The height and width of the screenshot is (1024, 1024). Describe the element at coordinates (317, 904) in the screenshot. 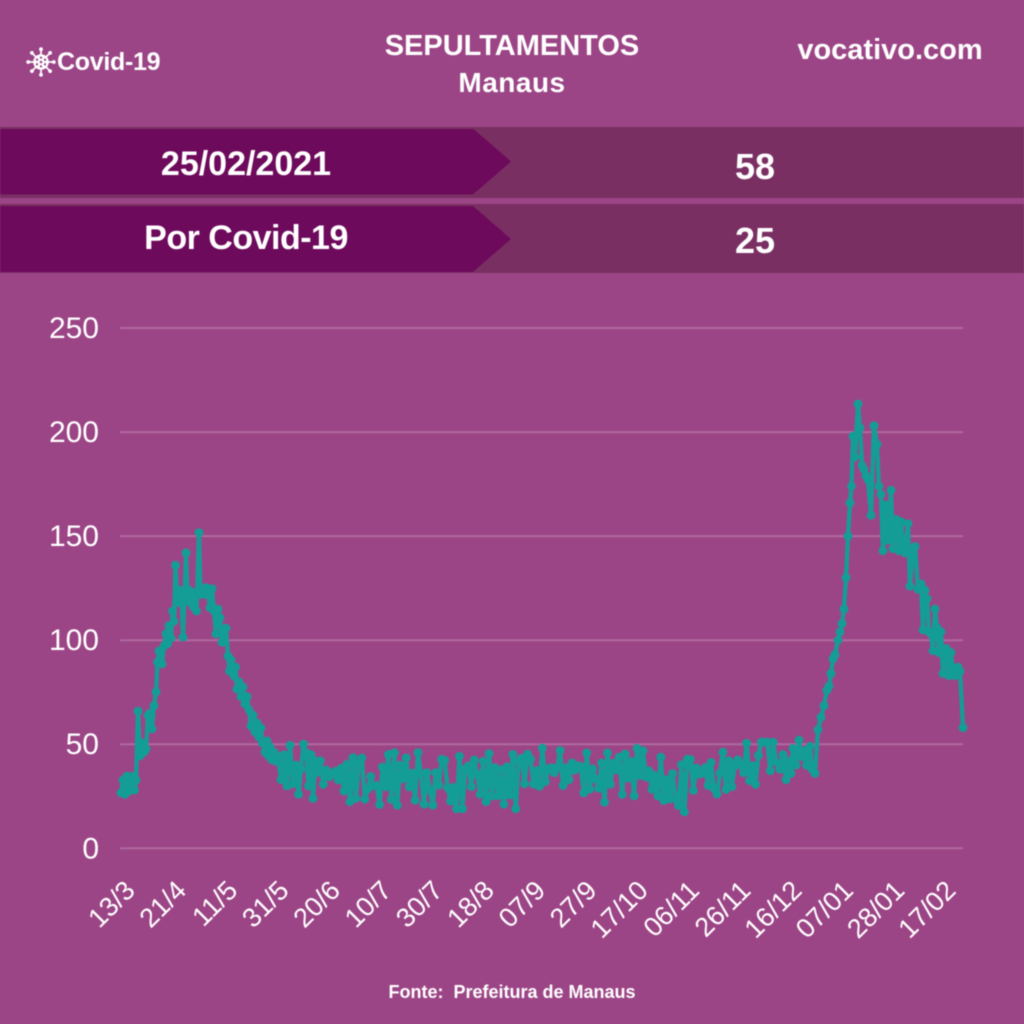

I see `svg-text: 20/6` at that location.